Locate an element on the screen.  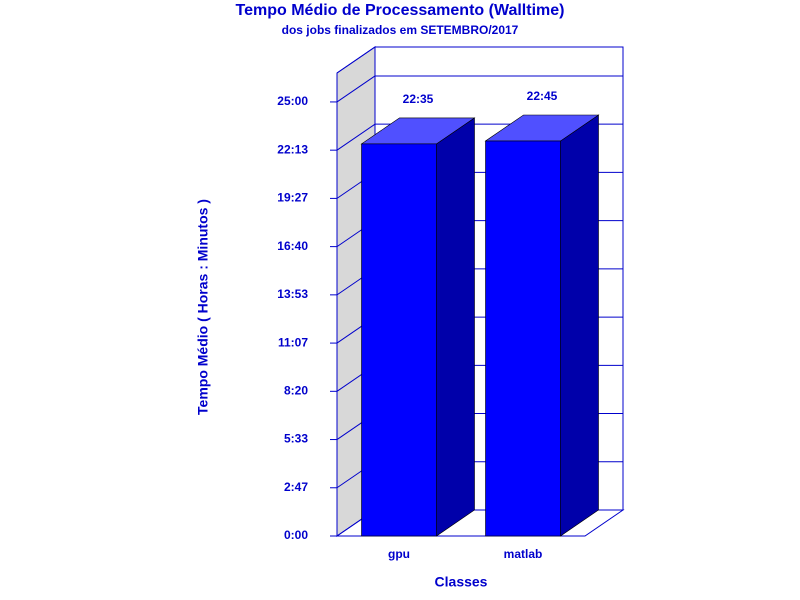
chart-subtitle: dos jobs finalizados em SETEMBRO/2017 is located at coordinates (400, 30).